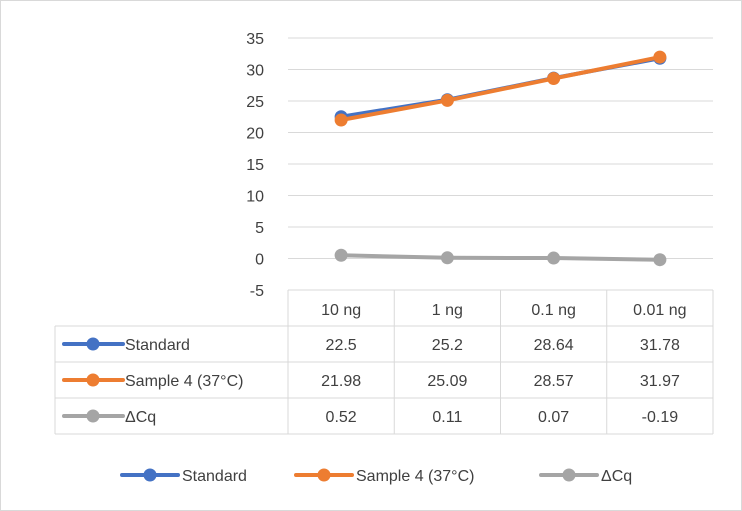 The image size is (742, 511). Describe the element at coordinates (659, 310) in the screenshot. I see `category-label: 0.01 ng` at that location.